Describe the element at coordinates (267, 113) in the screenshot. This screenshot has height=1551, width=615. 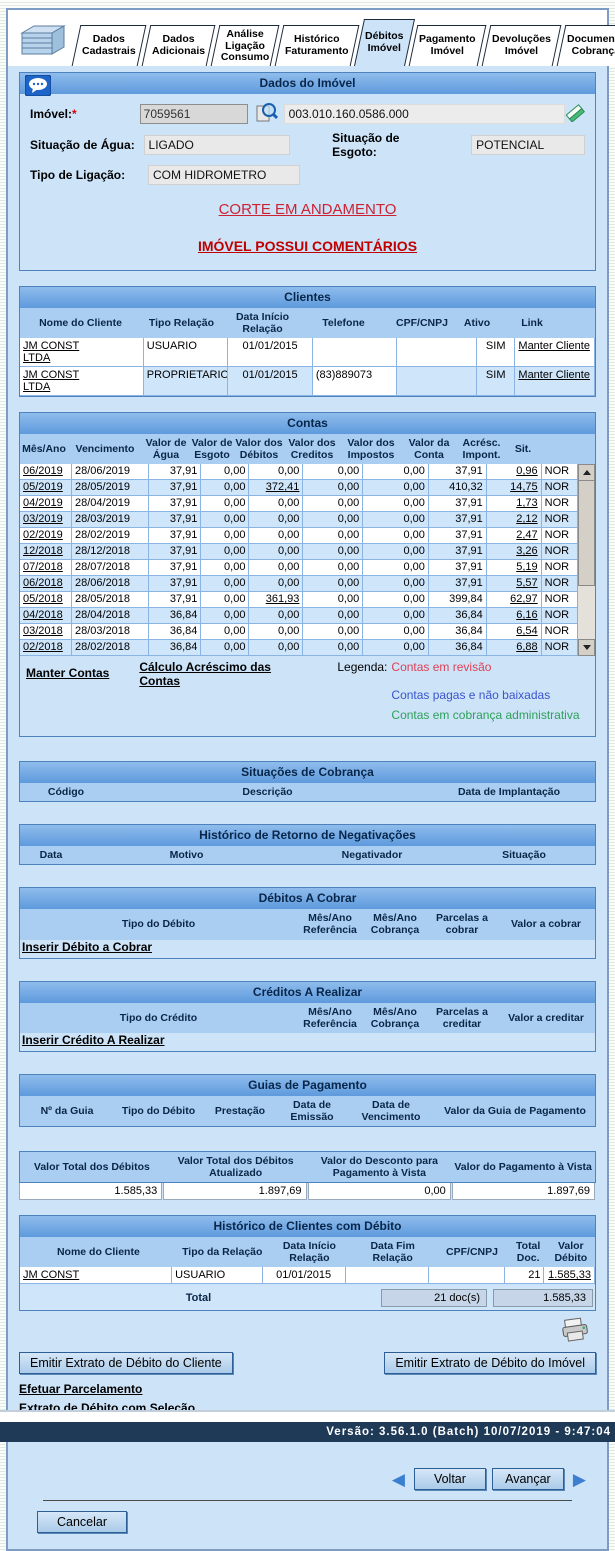
I see `search-icon` at that location.